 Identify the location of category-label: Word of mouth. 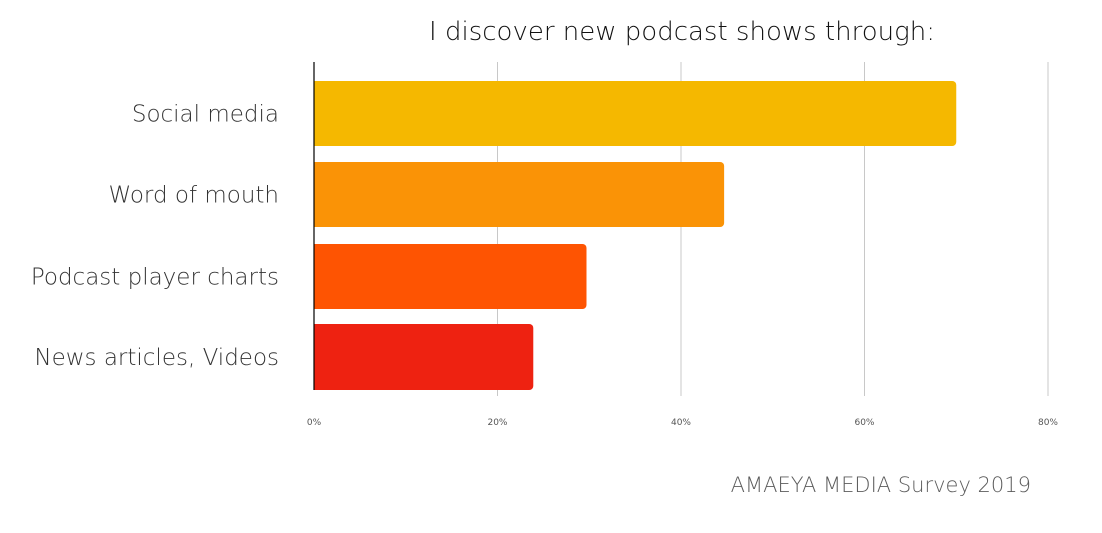
(193, 196).